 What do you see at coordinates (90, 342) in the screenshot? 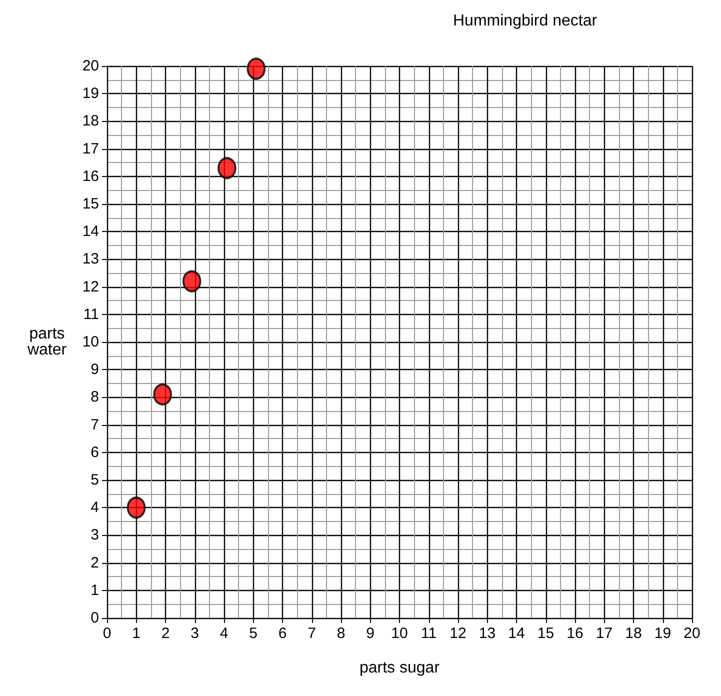
I see `y-tick-label: 10` at bounding box center [90, 342].